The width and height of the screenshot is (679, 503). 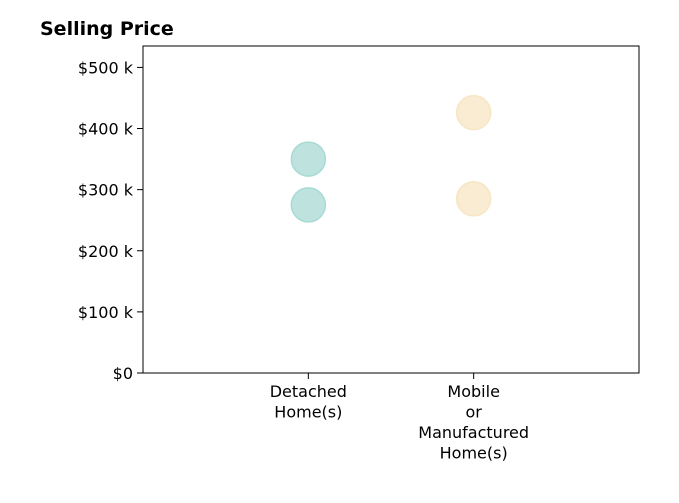 I want to click on x-tick-label-line: Mobile, so click(x=473, y=391).